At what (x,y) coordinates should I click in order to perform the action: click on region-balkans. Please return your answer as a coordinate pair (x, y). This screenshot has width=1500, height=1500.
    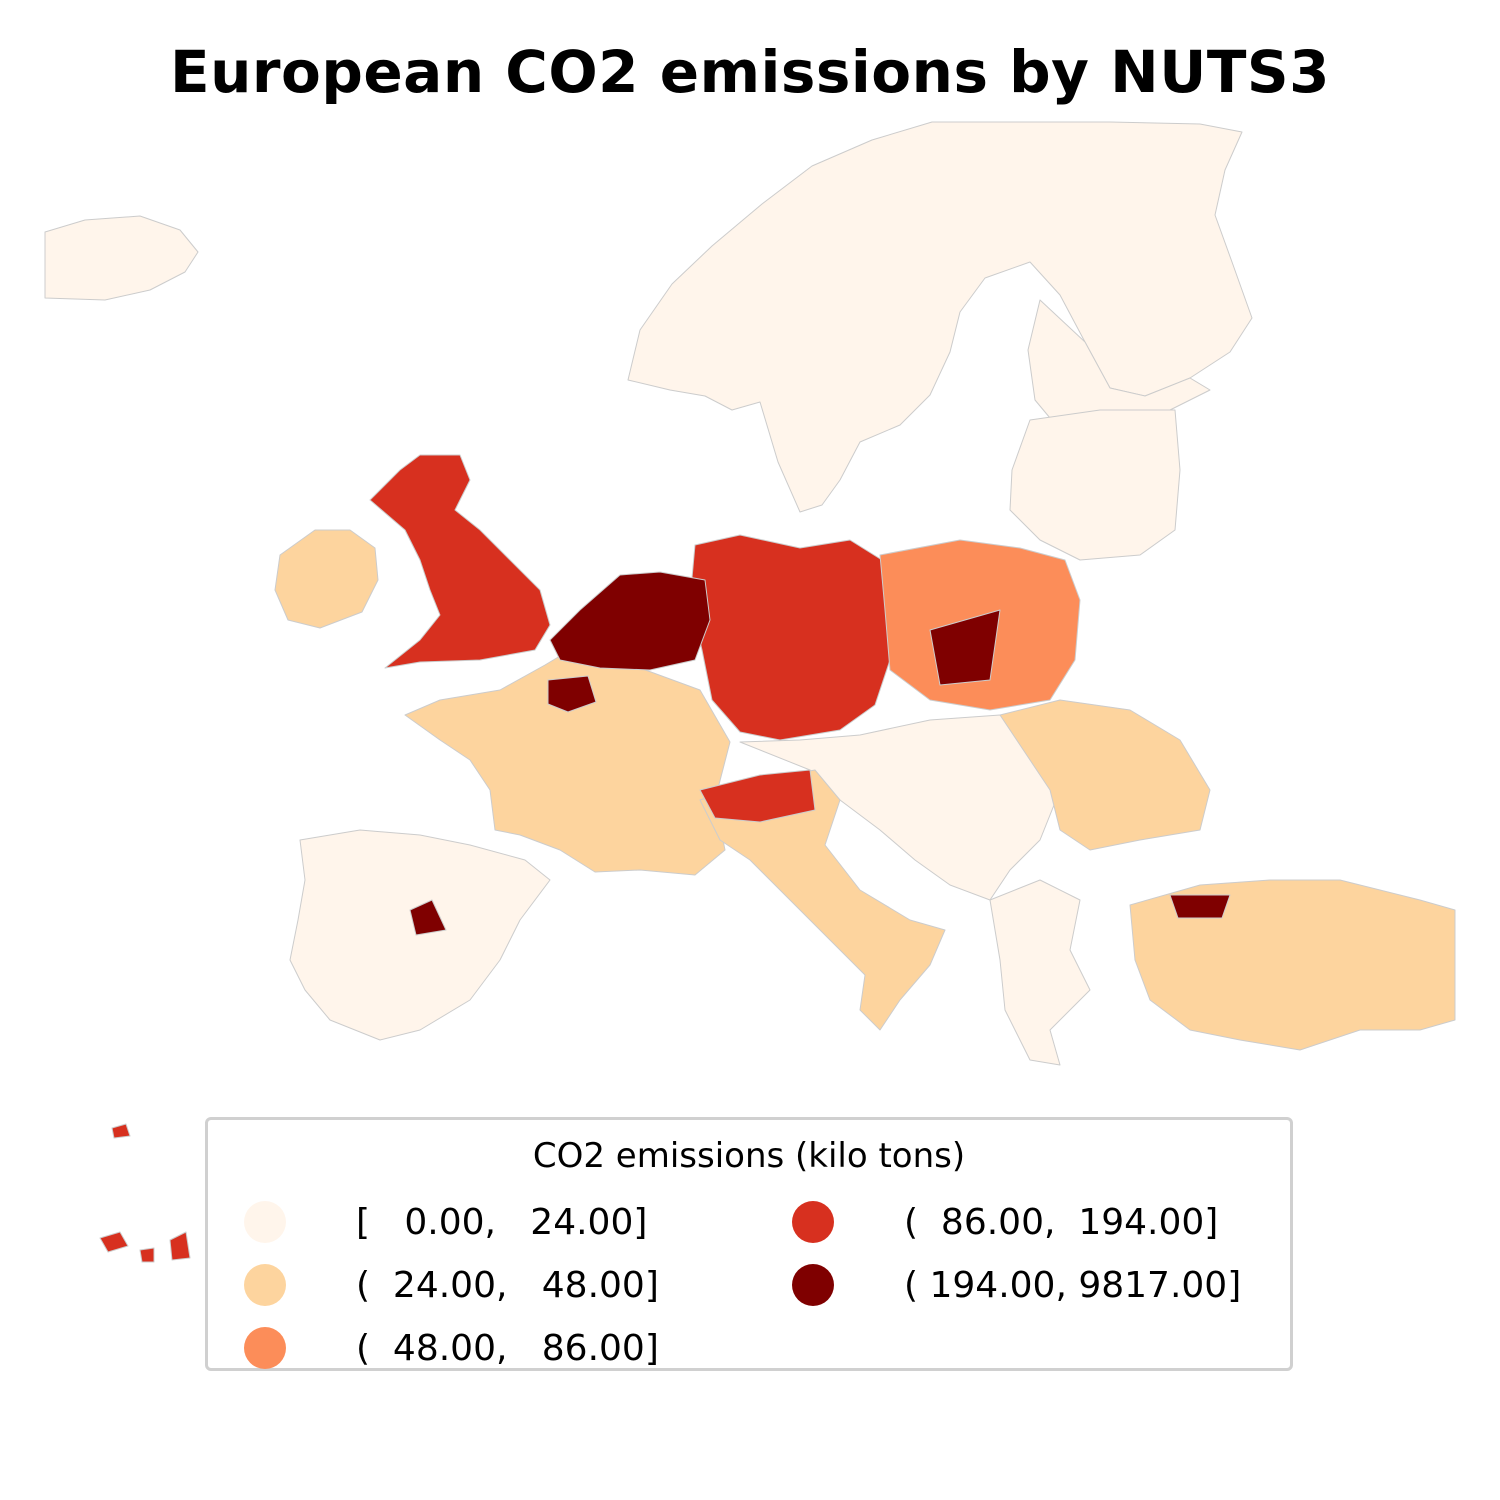
    Looking at the image, I should click on (900, 807).